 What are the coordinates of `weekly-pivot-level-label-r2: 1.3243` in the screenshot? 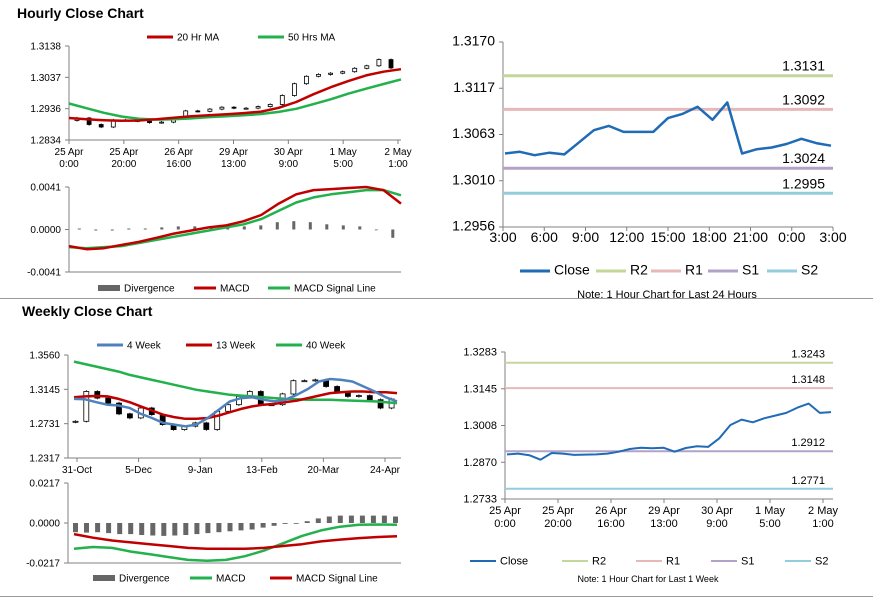 It's located at (808, 355).